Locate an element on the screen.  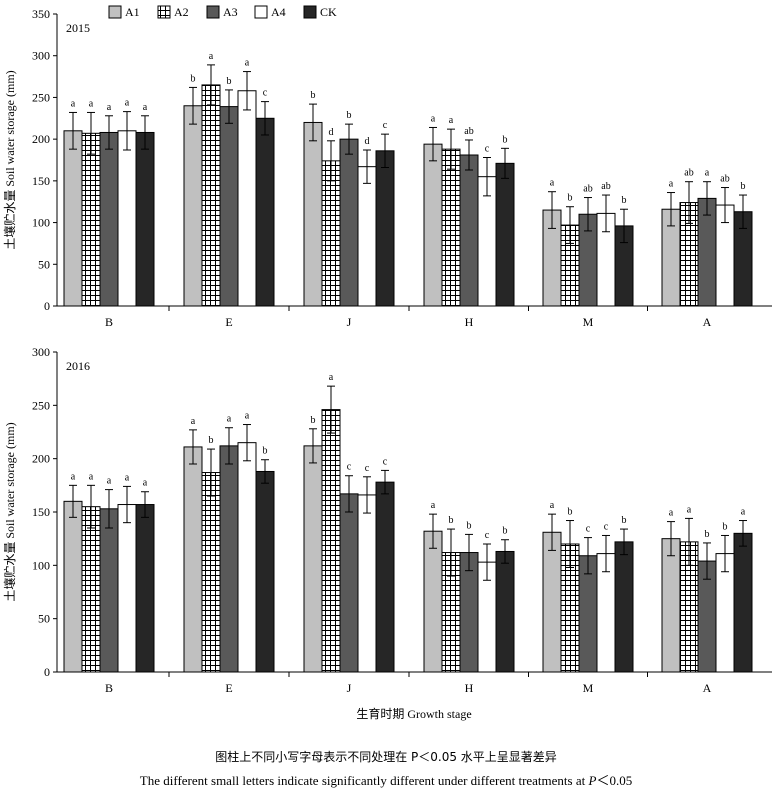
x-tick-label: M is located at coordinates (588, 322).